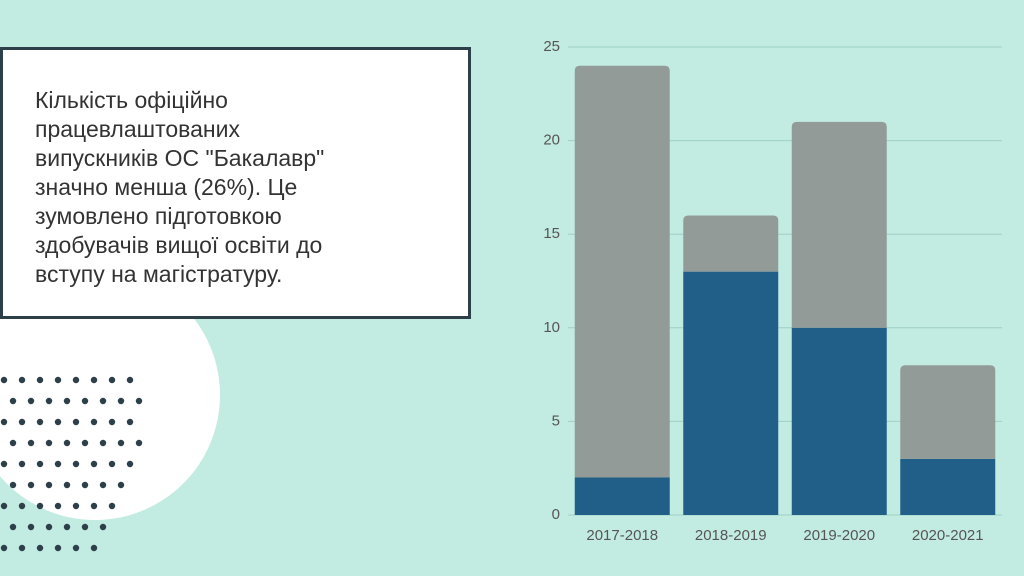 The image size is (1024, 576). What do you see at coordinates (137, 129) in the screenshot?
I see `text-line: працевлаштованих` at bounding box center [137, 129].